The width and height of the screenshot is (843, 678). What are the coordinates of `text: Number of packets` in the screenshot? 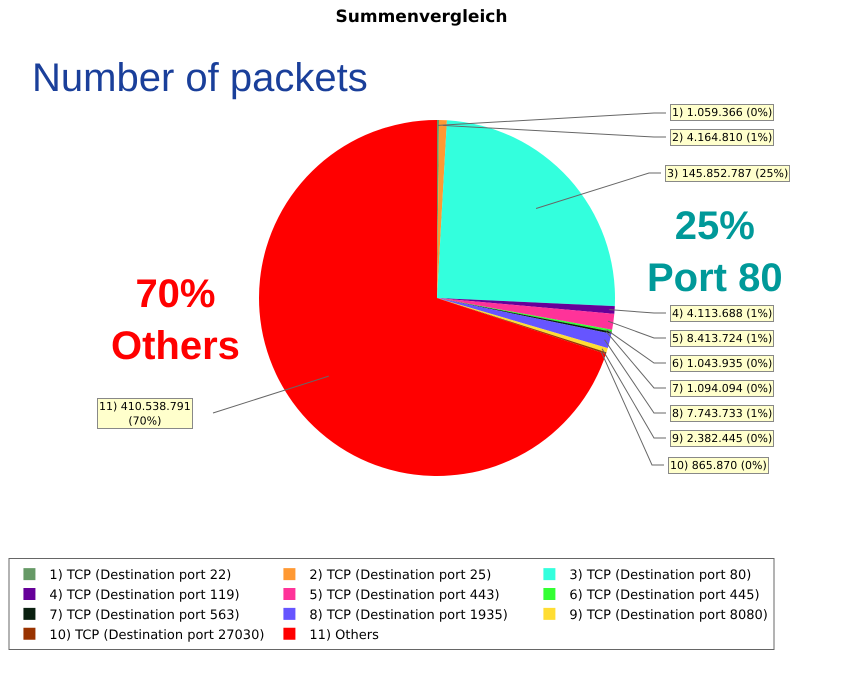 It's located at (200, 78).